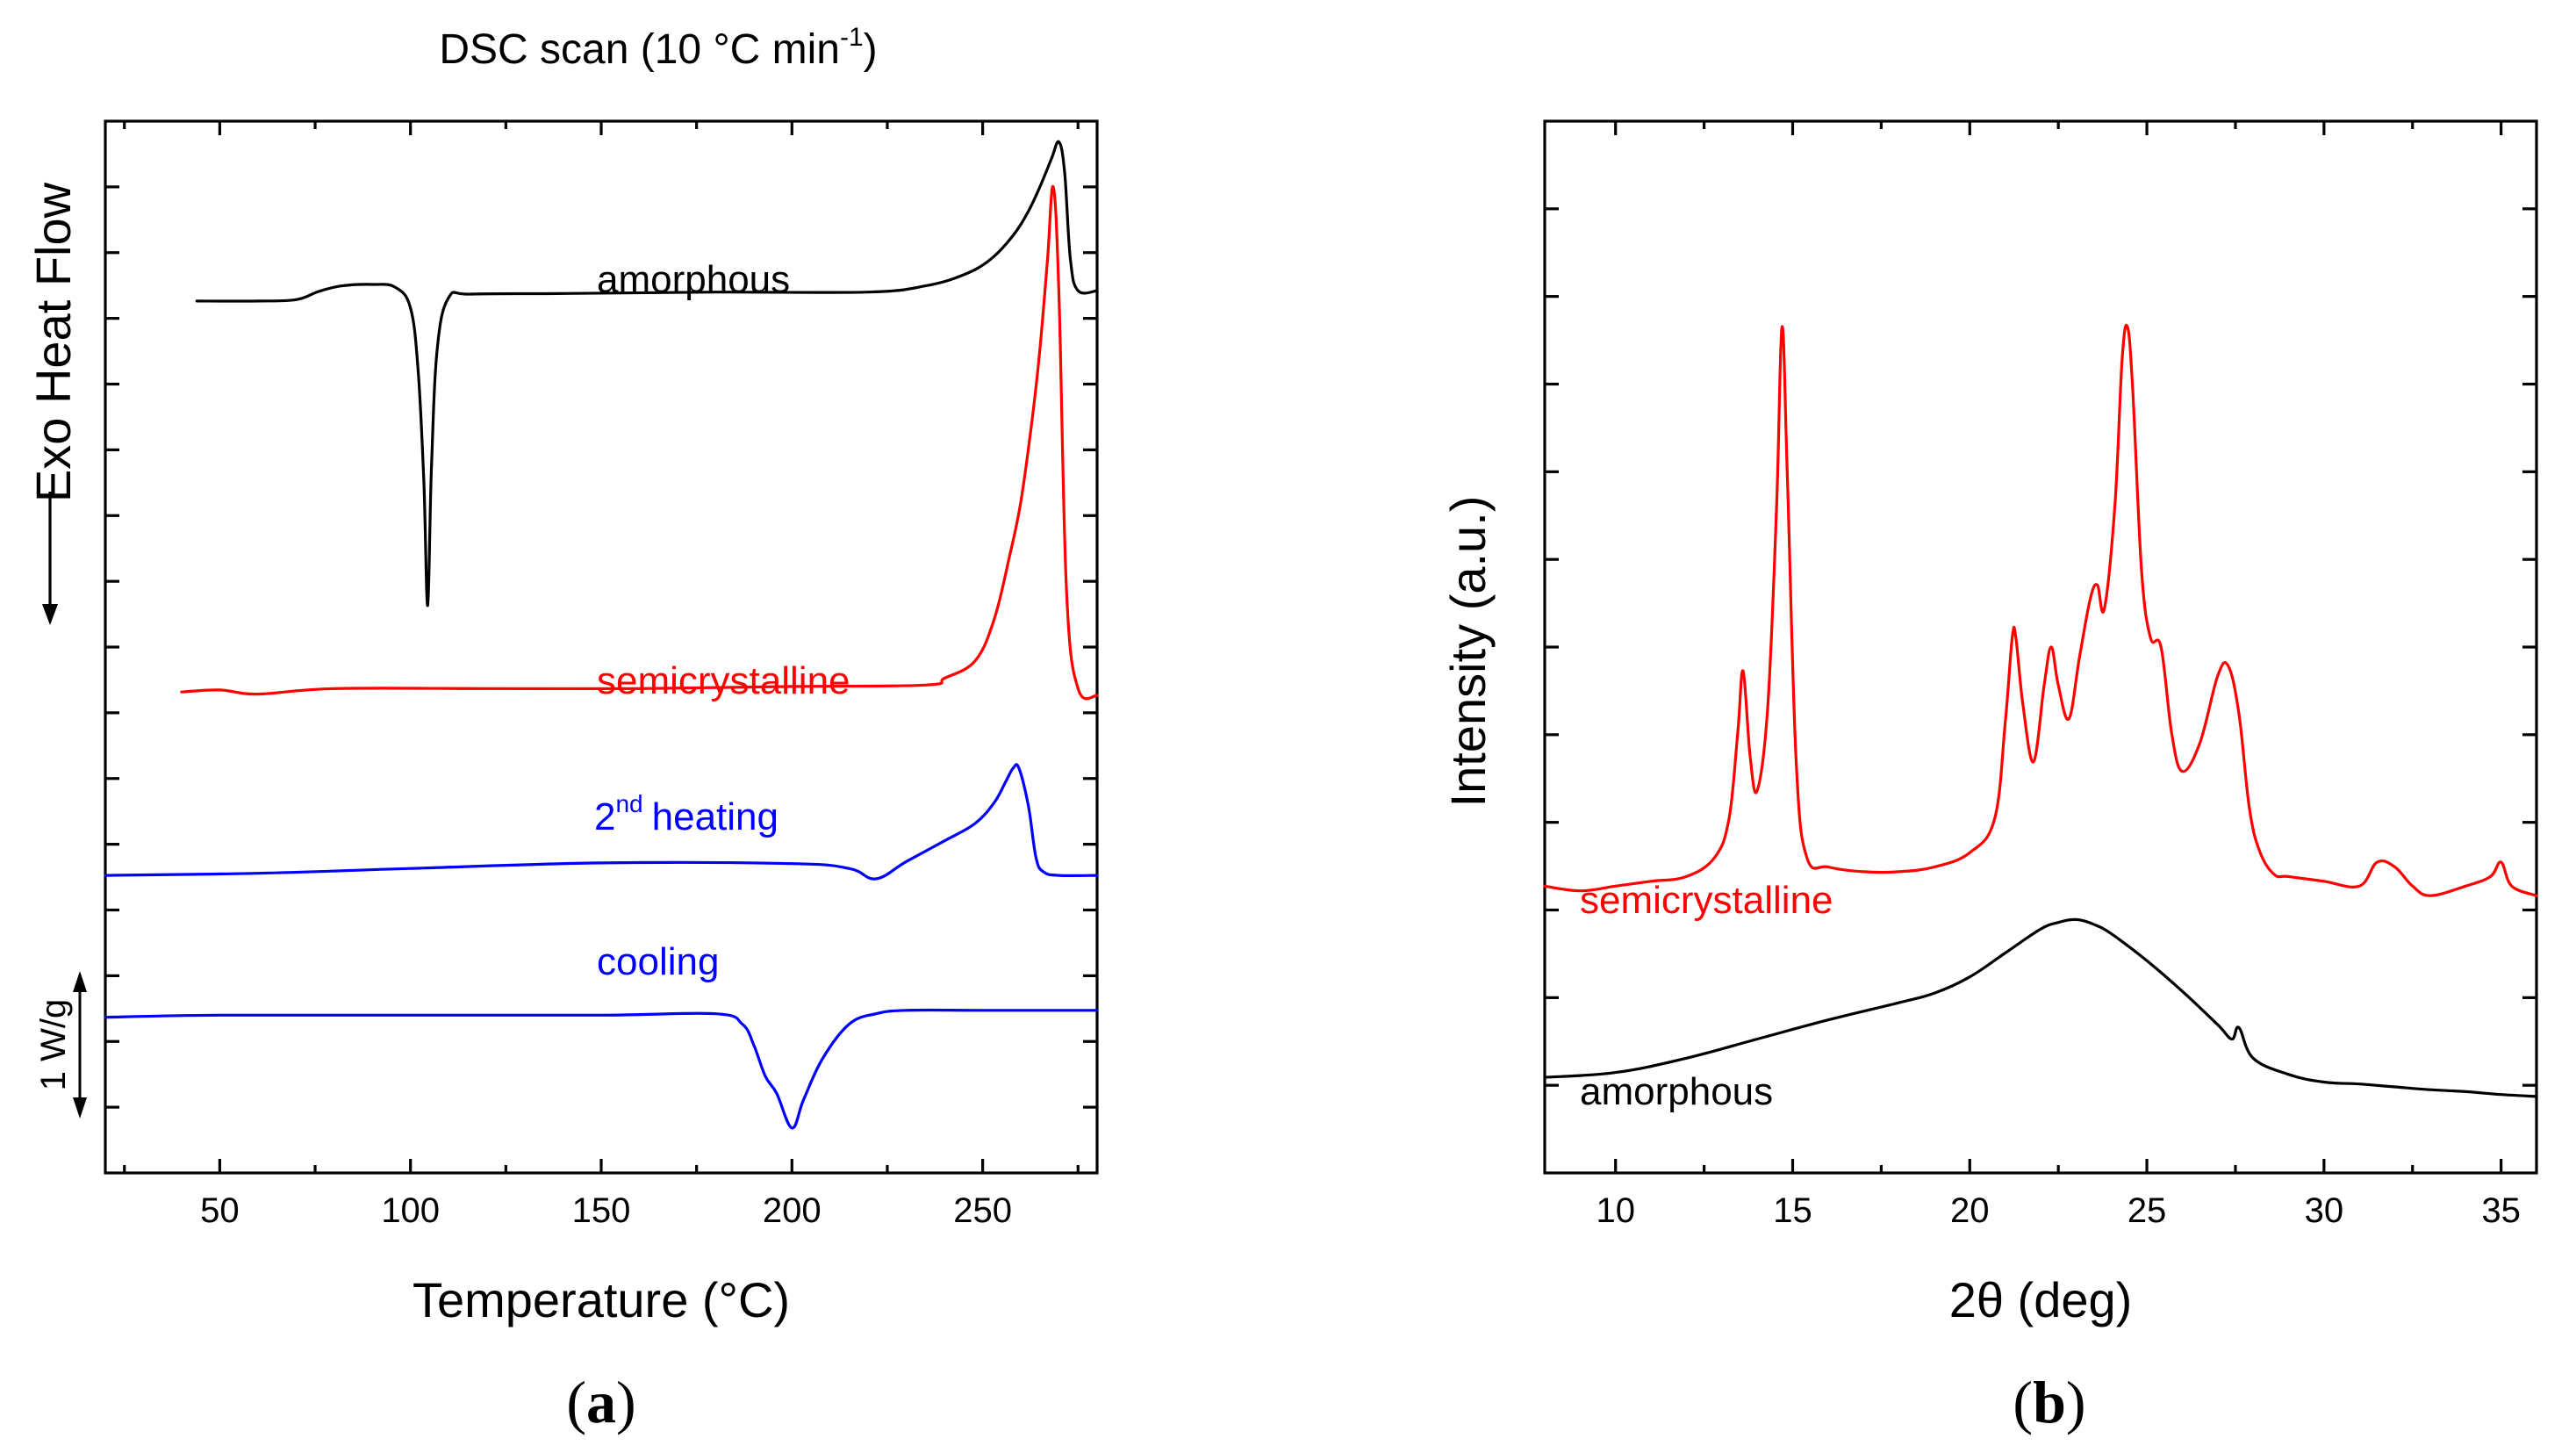 The height and width of the screenshot is (1453, 2576). What do you see at coordinates (1706, 900) in the screenshot?
I see `label-semicrystalline-b: semicrystalline` at bounding box center [1706, 900].